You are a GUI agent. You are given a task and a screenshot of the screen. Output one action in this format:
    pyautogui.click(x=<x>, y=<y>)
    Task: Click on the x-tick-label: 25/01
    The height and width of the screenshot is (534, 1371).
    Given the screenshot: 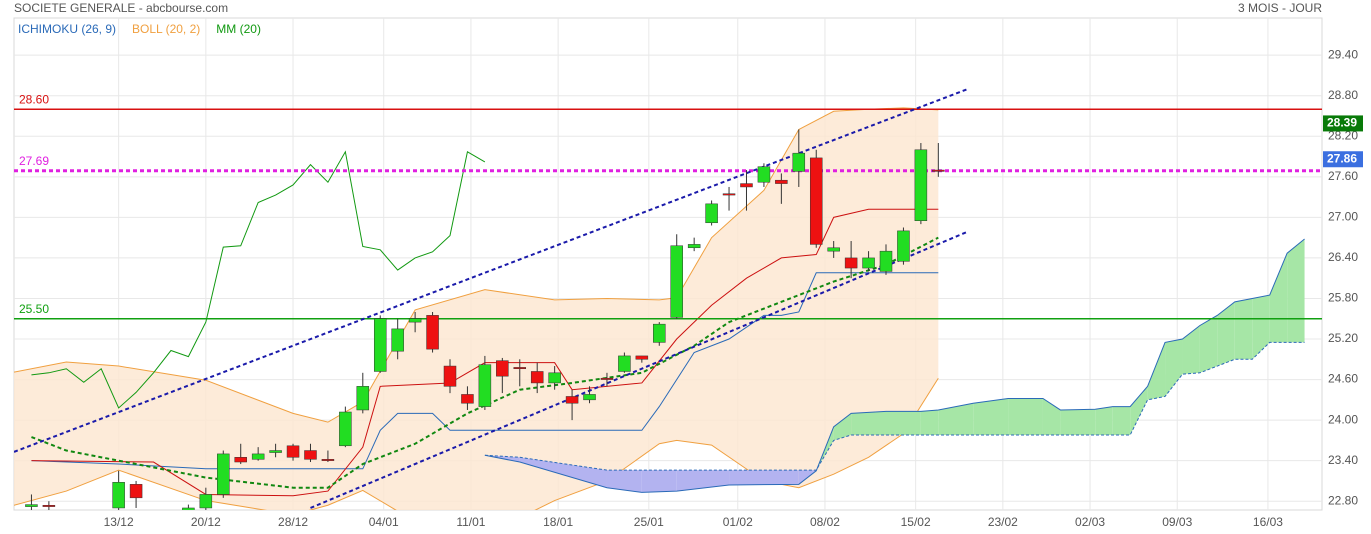 What is the action you would take?
    pyautogui.click(x=649, y=522)
    